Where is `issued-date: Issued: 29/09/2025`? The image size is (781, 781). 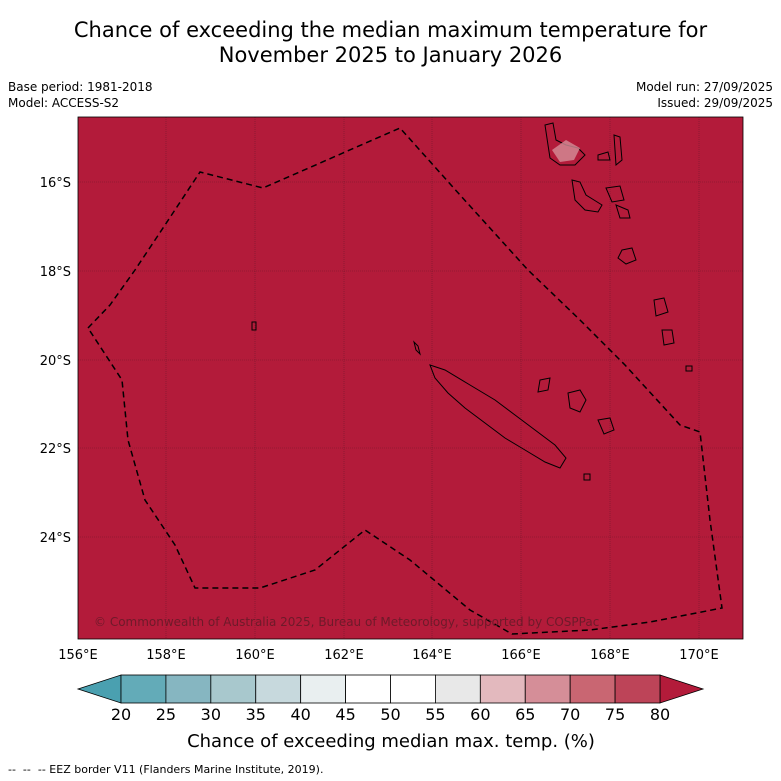
issued-date: Issued: 29/09/2025 is located at coordinates (715, 103).